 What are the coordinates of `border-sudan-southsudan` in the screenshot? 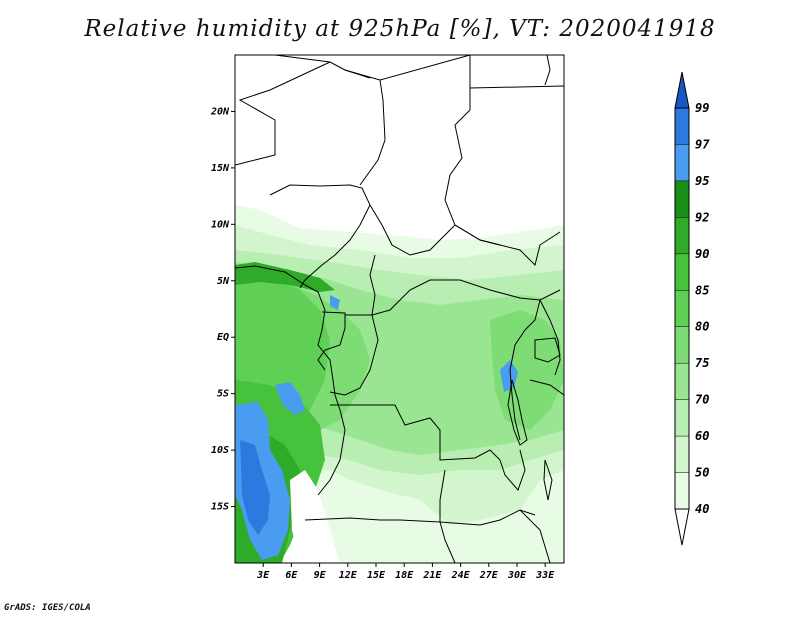 It's located at (520, 248).